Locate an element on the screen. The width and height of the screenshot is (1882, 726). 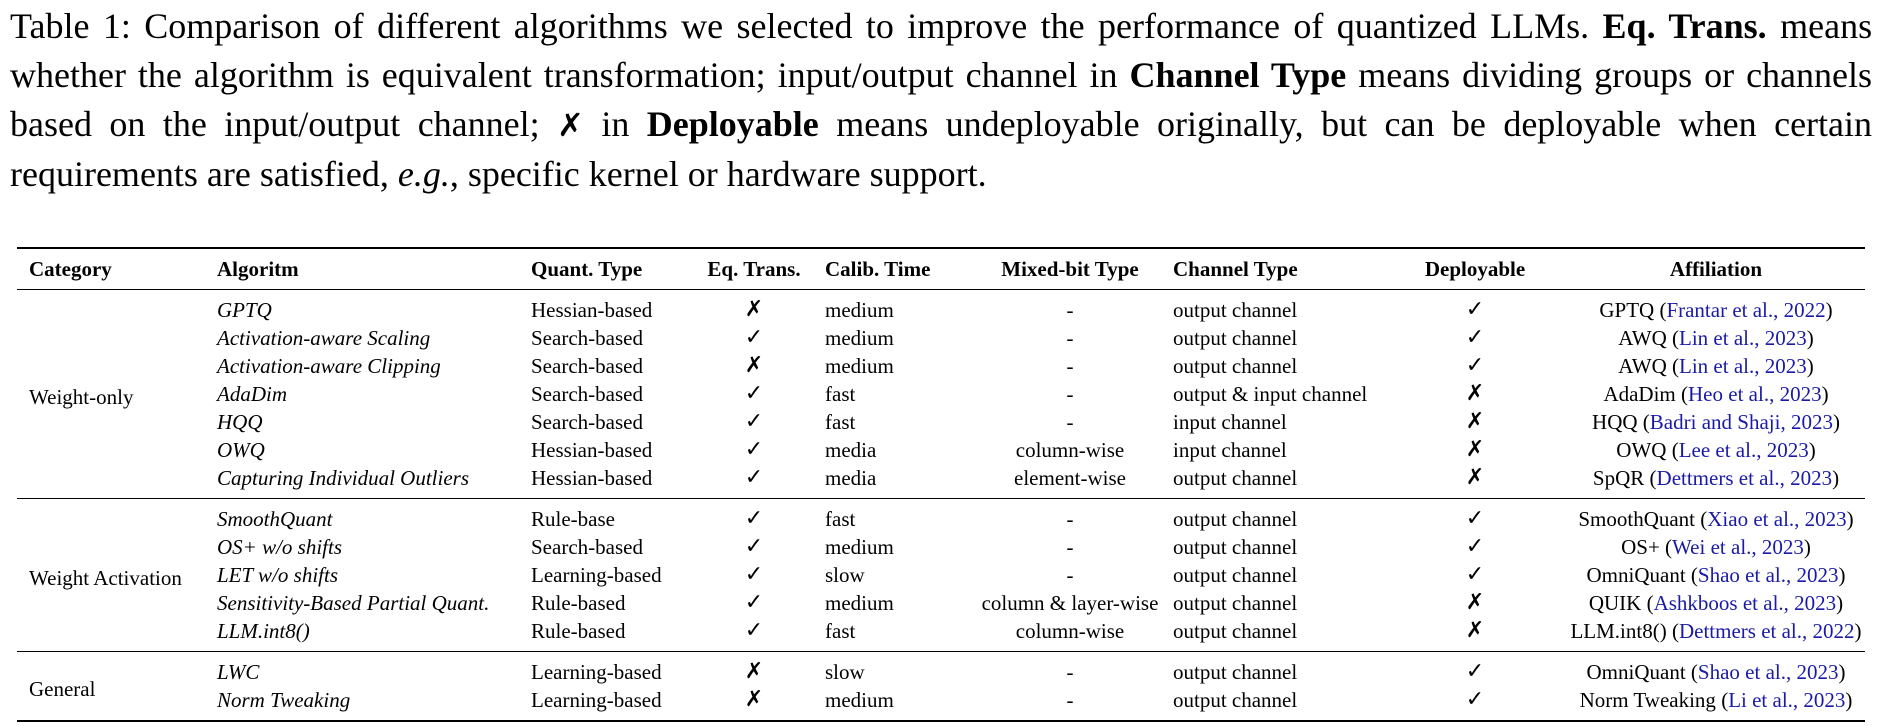
affiliation-name: HQQ is located at coordinates (1615, 422).